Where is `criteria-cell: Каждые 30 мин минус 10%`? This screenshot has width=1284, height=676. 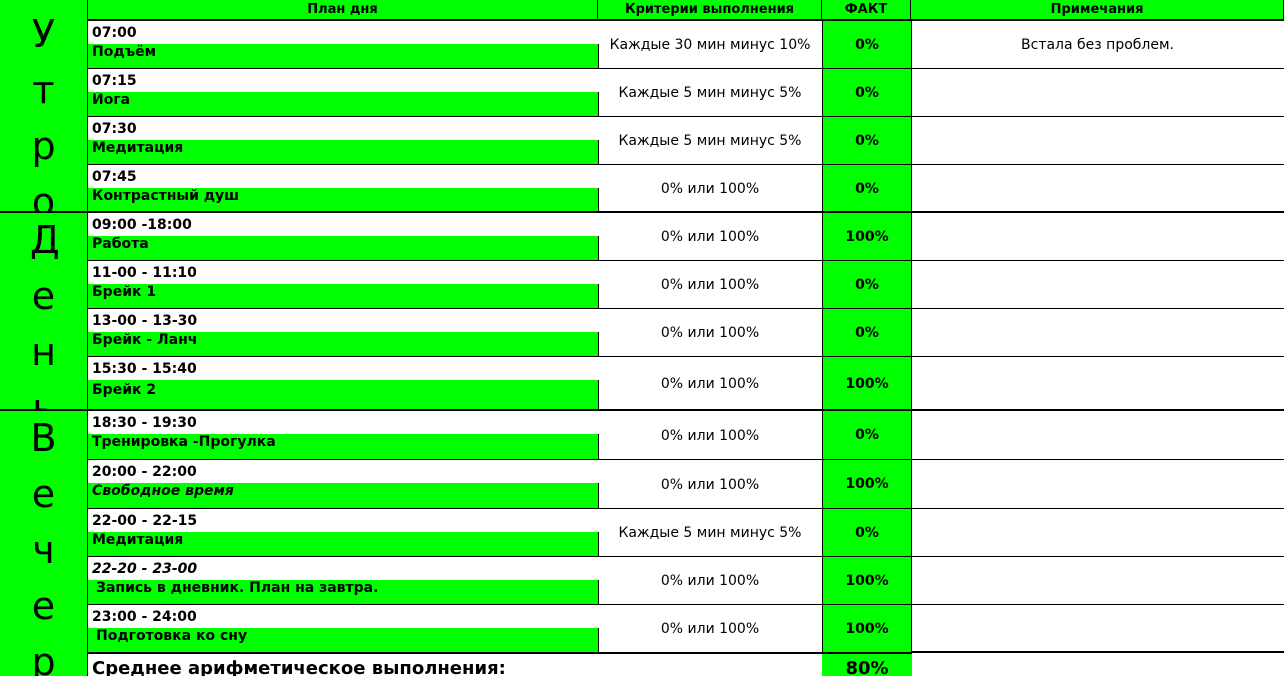 criteria-cell: Каждые 30 мин минус 10% is located at coordinates (710, 44).